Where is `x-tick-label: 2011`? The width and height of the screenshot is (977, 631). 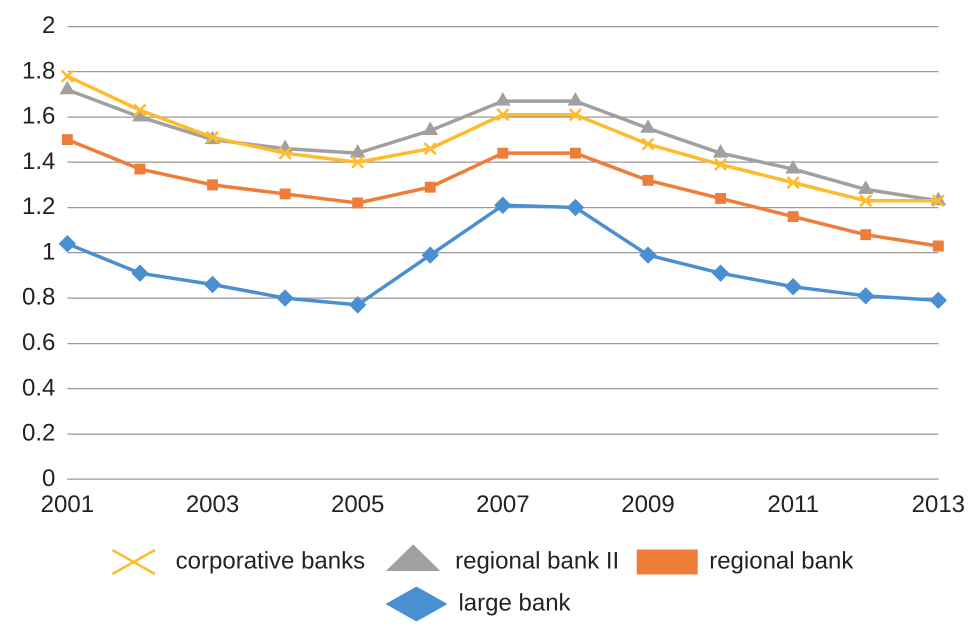 x-tick-label: 2011 is located at coordinates (793, 504).